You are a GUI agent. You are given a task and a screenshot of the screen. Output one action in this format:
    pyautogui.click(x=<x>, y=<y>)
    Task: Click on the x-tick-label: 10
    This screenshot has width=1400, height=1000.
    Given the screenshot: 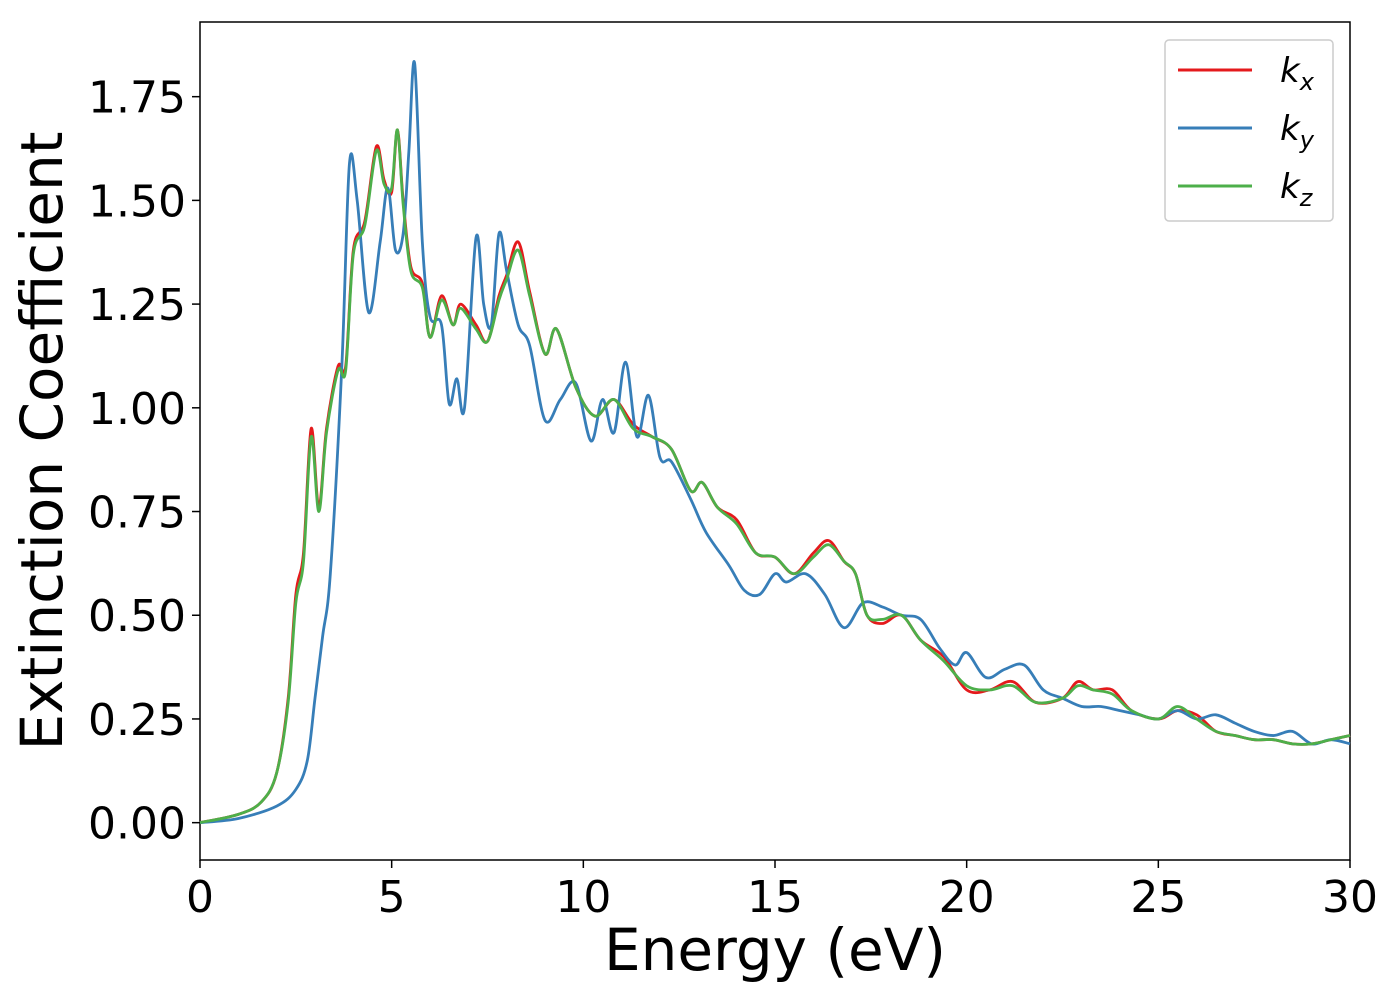 What is the action you would take?
    pyautogui.click(x=583, y=897)
    